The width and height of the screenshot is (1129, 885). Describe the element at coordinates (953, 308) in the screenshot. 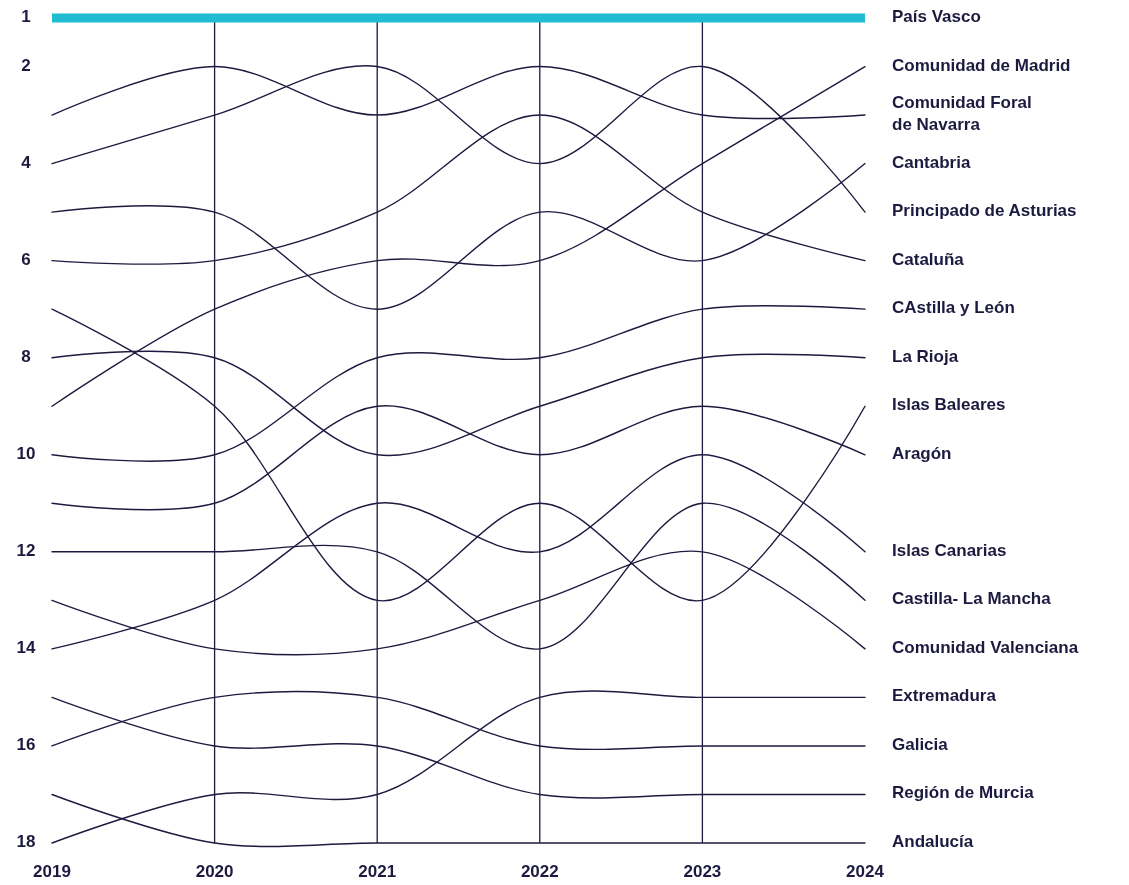

I see `series-label: CAstilla y León` at that location.